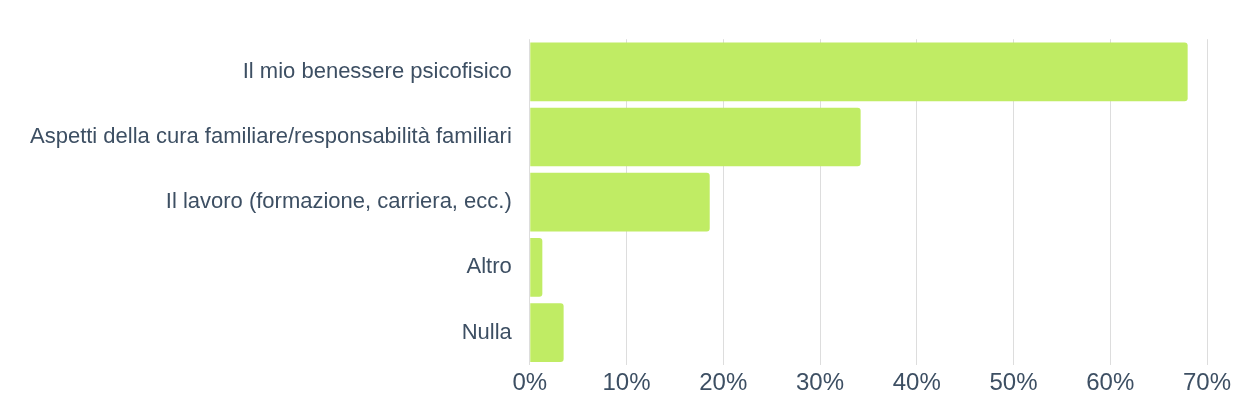 Image resolution: width=1245 pixels, height=410 pixels. I want to click on y-tick-label: Aspetti della cura familiare/responsabilità familiari, so click(271, 136).